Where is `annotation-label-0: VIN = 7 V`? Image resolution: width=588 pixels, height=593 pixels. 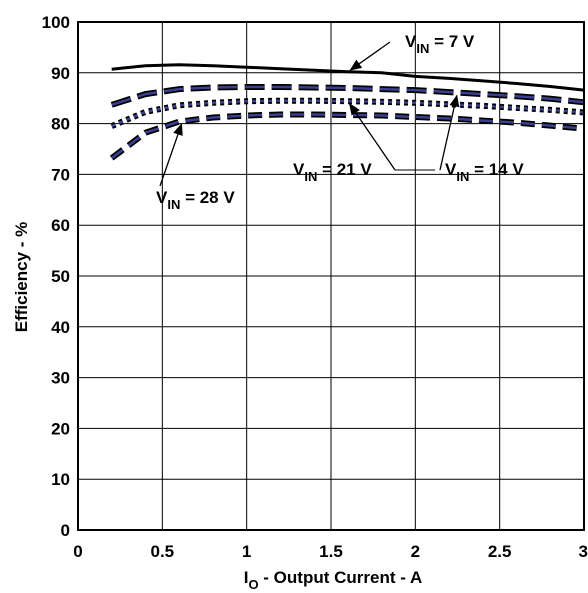 annotation-label-0: VIN = 7 V is located at coordinates (440, 44).